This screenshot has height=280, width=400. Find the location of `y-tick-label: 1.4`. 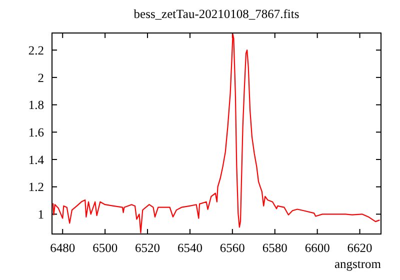

y-tick-label: 1.4 is located at coordinates (36, 159).